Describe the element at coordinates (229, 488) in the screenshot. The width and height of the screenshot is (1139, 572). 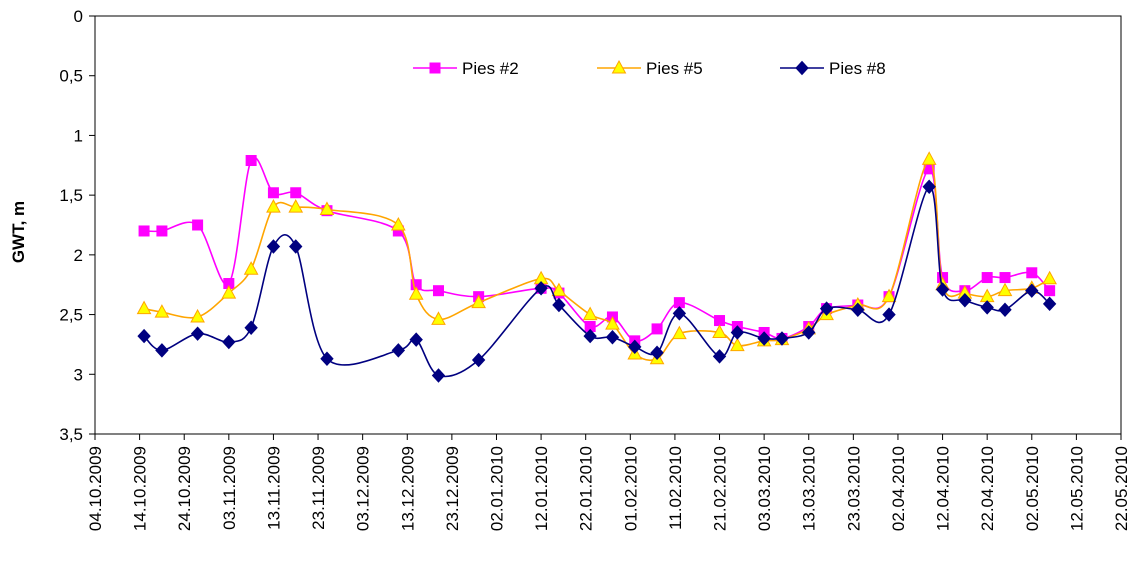
I see `x-tick-label: 03.11.2009` at that location.